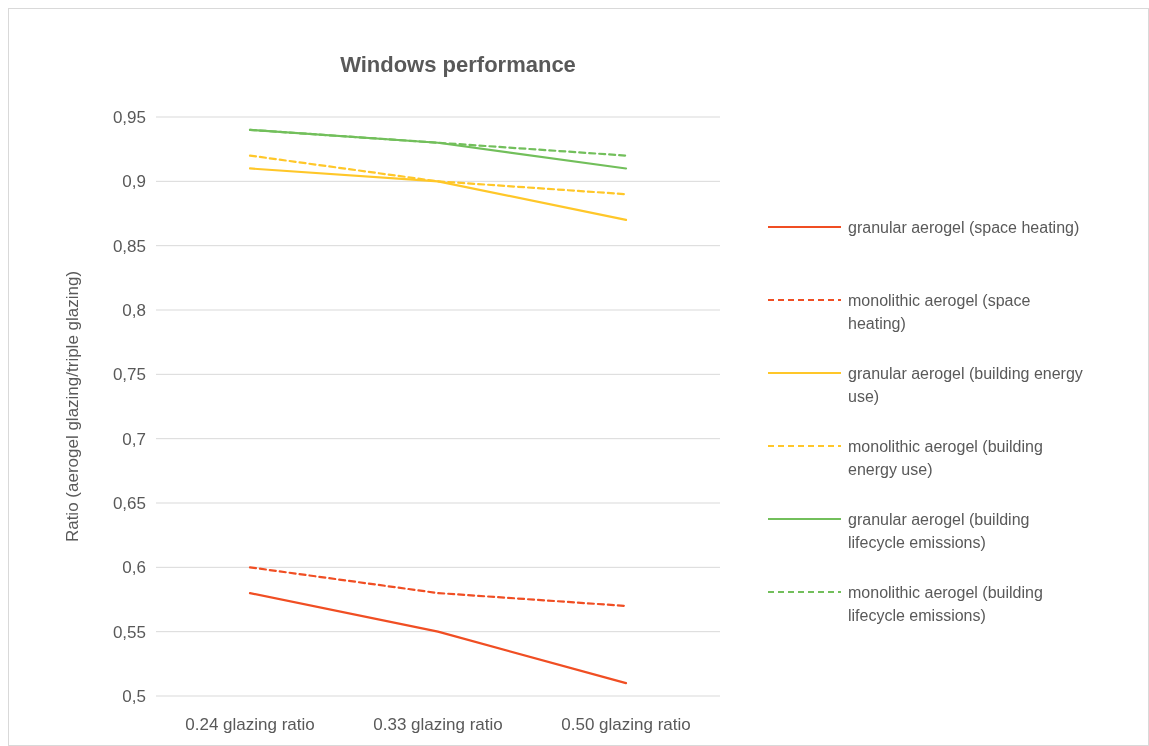 This screenshot has height=746, width=1149. I want to click on y-tick-label: 0,8, so click(134, 310).